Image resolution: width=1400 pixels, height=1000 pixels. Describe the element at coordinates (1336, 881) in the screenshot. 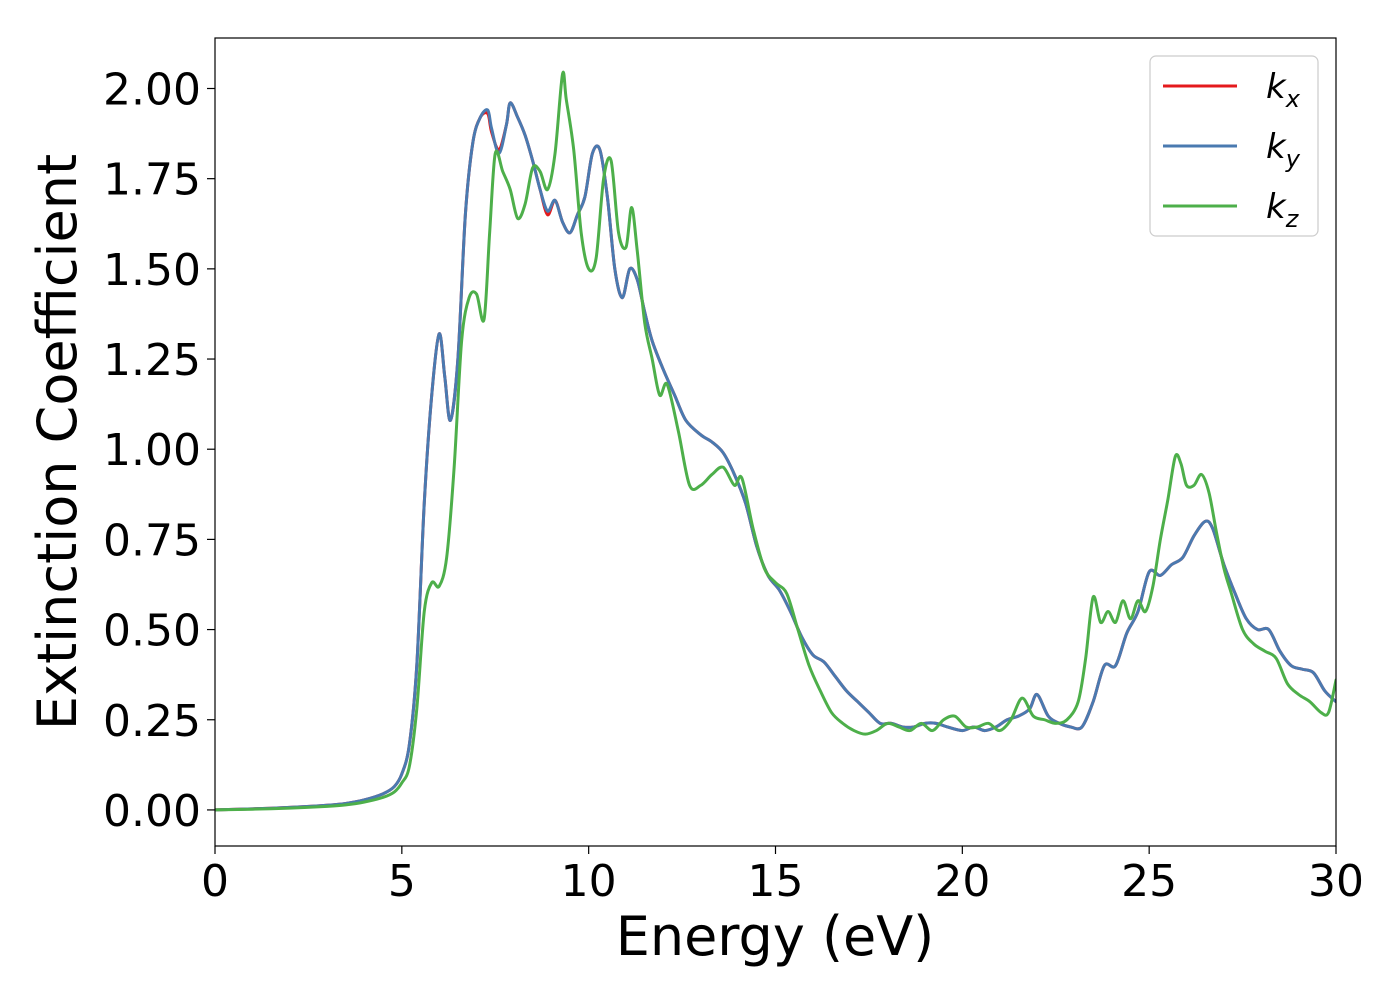

I see `x-tick-label: 30` at that location.